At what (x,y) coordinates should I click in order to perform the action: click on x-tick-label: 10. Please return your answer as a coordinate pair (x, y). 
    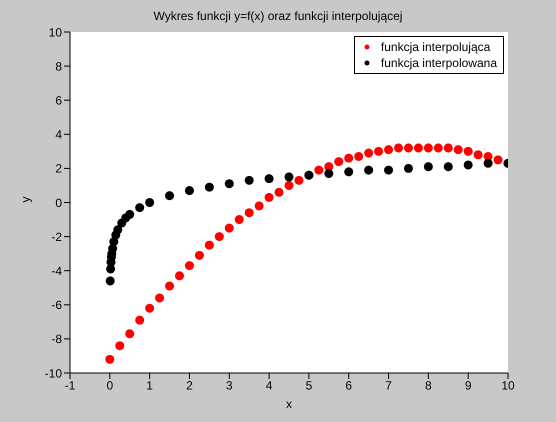
    Looking at the image, I should click on (508, 385).